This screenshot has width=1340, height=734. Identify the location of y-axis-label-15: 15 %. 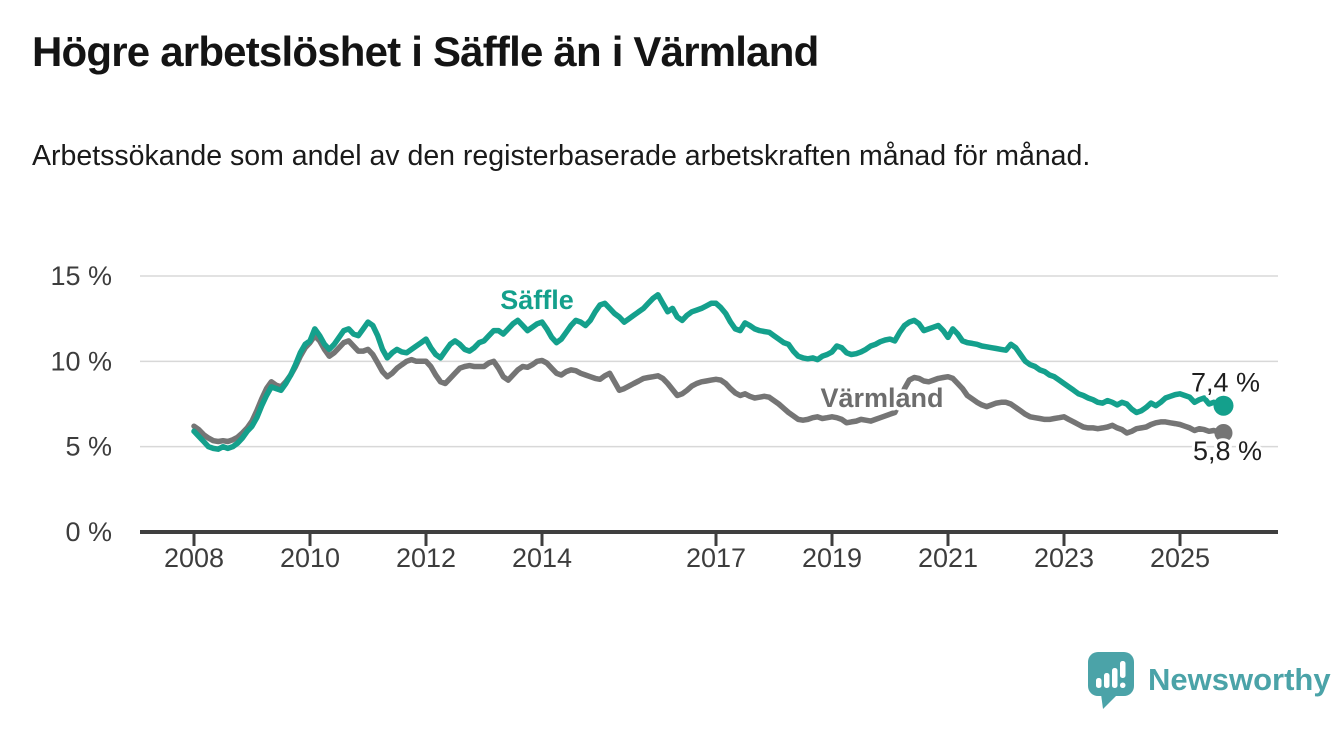
(81, 276).